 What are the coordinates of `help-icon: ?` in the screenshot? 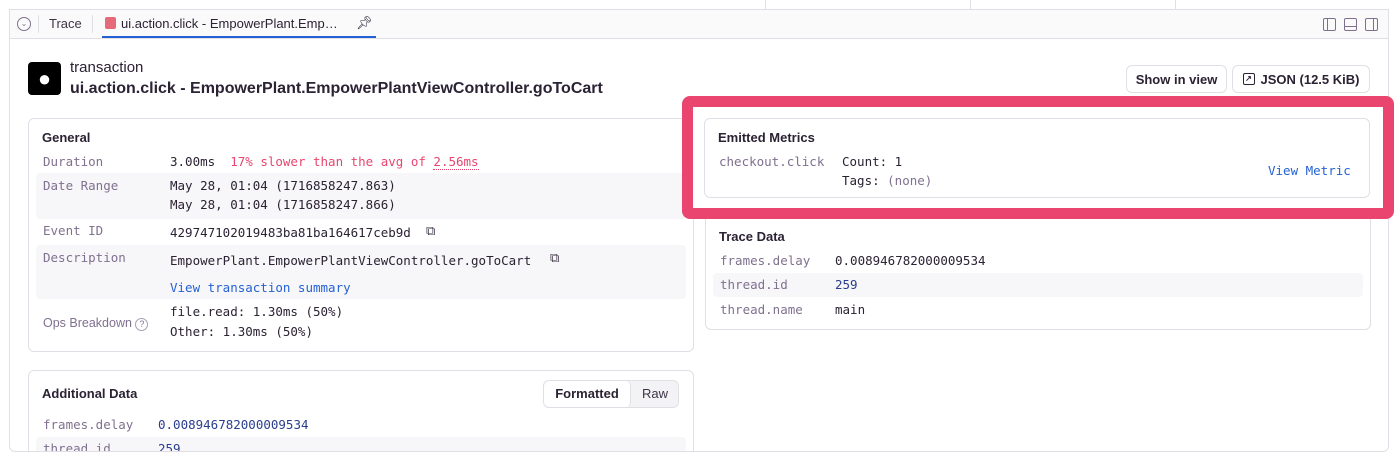 It's located at (142, 324).